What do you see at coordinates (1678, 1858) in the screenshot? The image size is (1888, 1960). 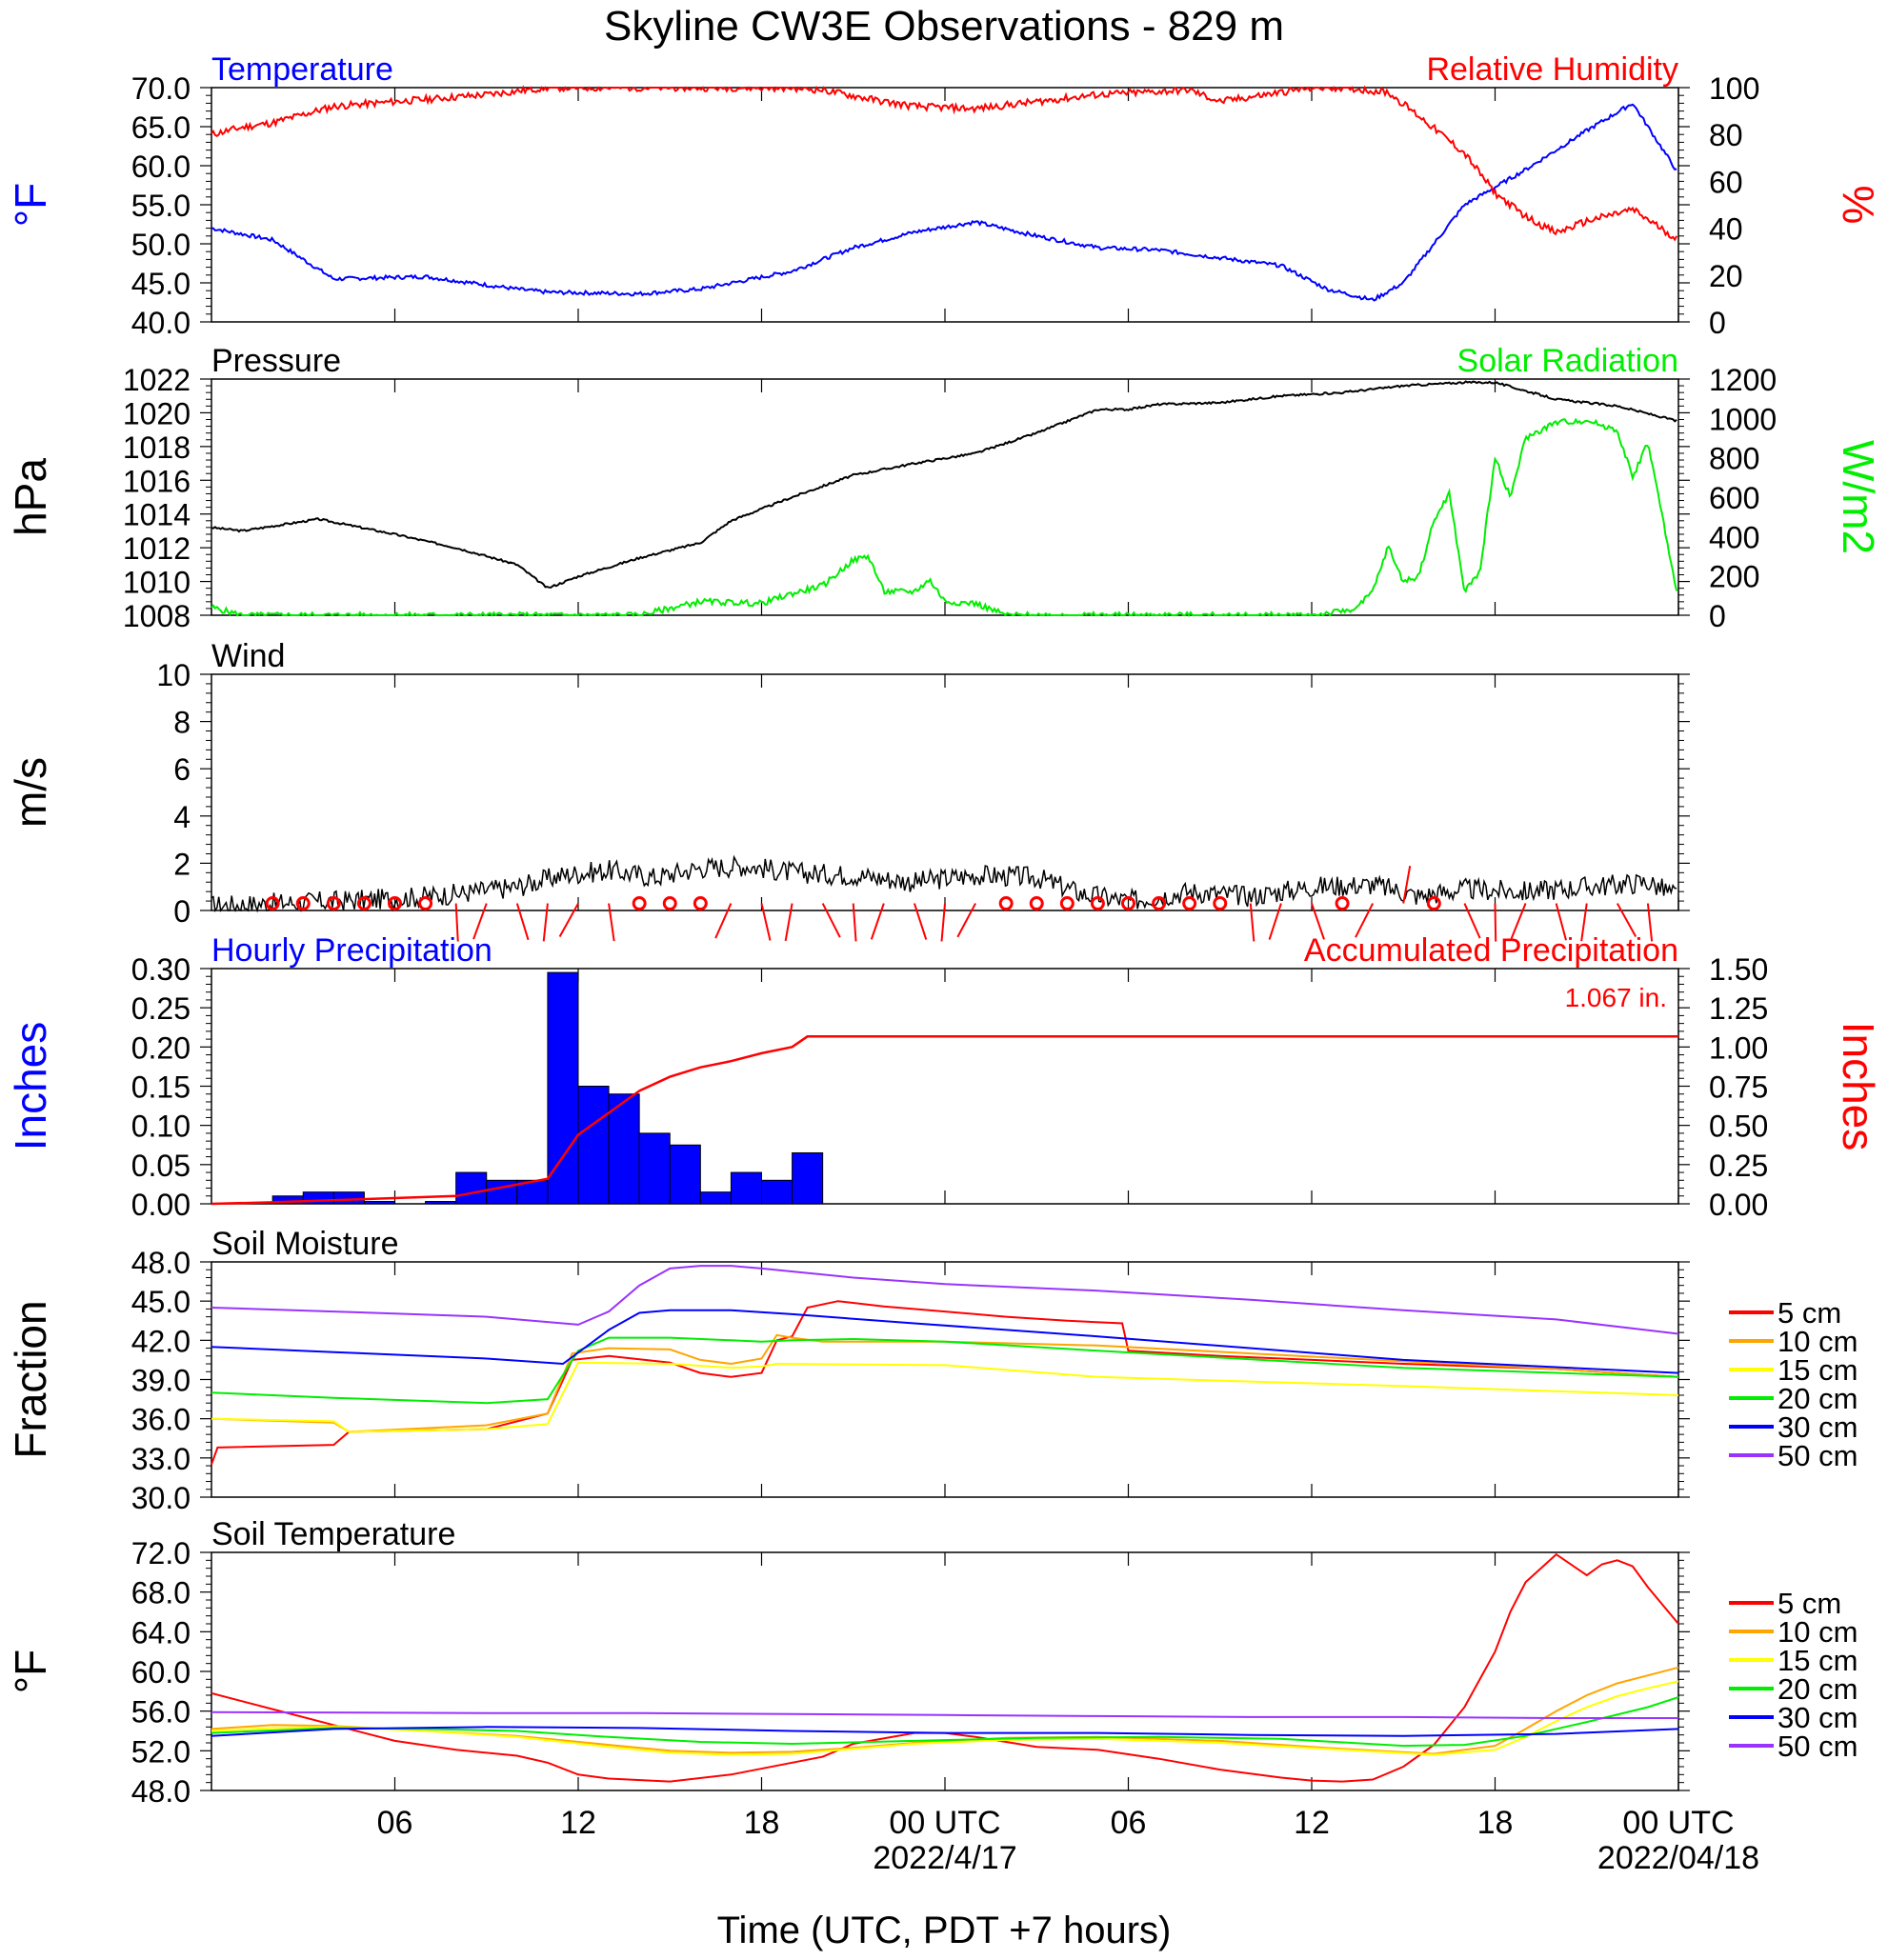 I see `x-date-label: 2022/04/18` at bounding box center [1678, 1858].